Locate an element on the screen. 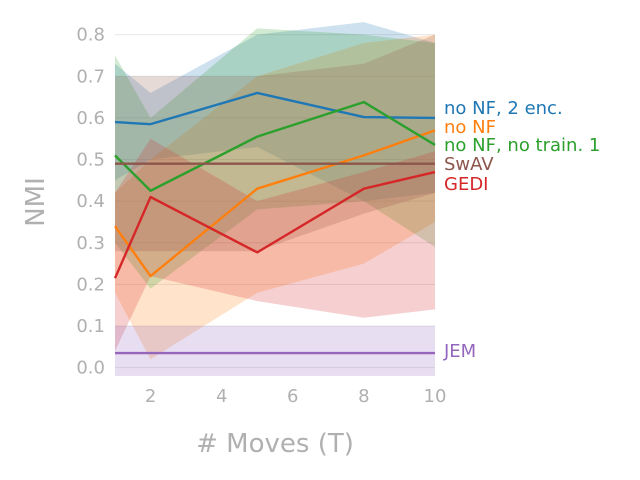 The image size is (640, 480). y-tick-label: 0.2 is located at coordinates (90, 284).